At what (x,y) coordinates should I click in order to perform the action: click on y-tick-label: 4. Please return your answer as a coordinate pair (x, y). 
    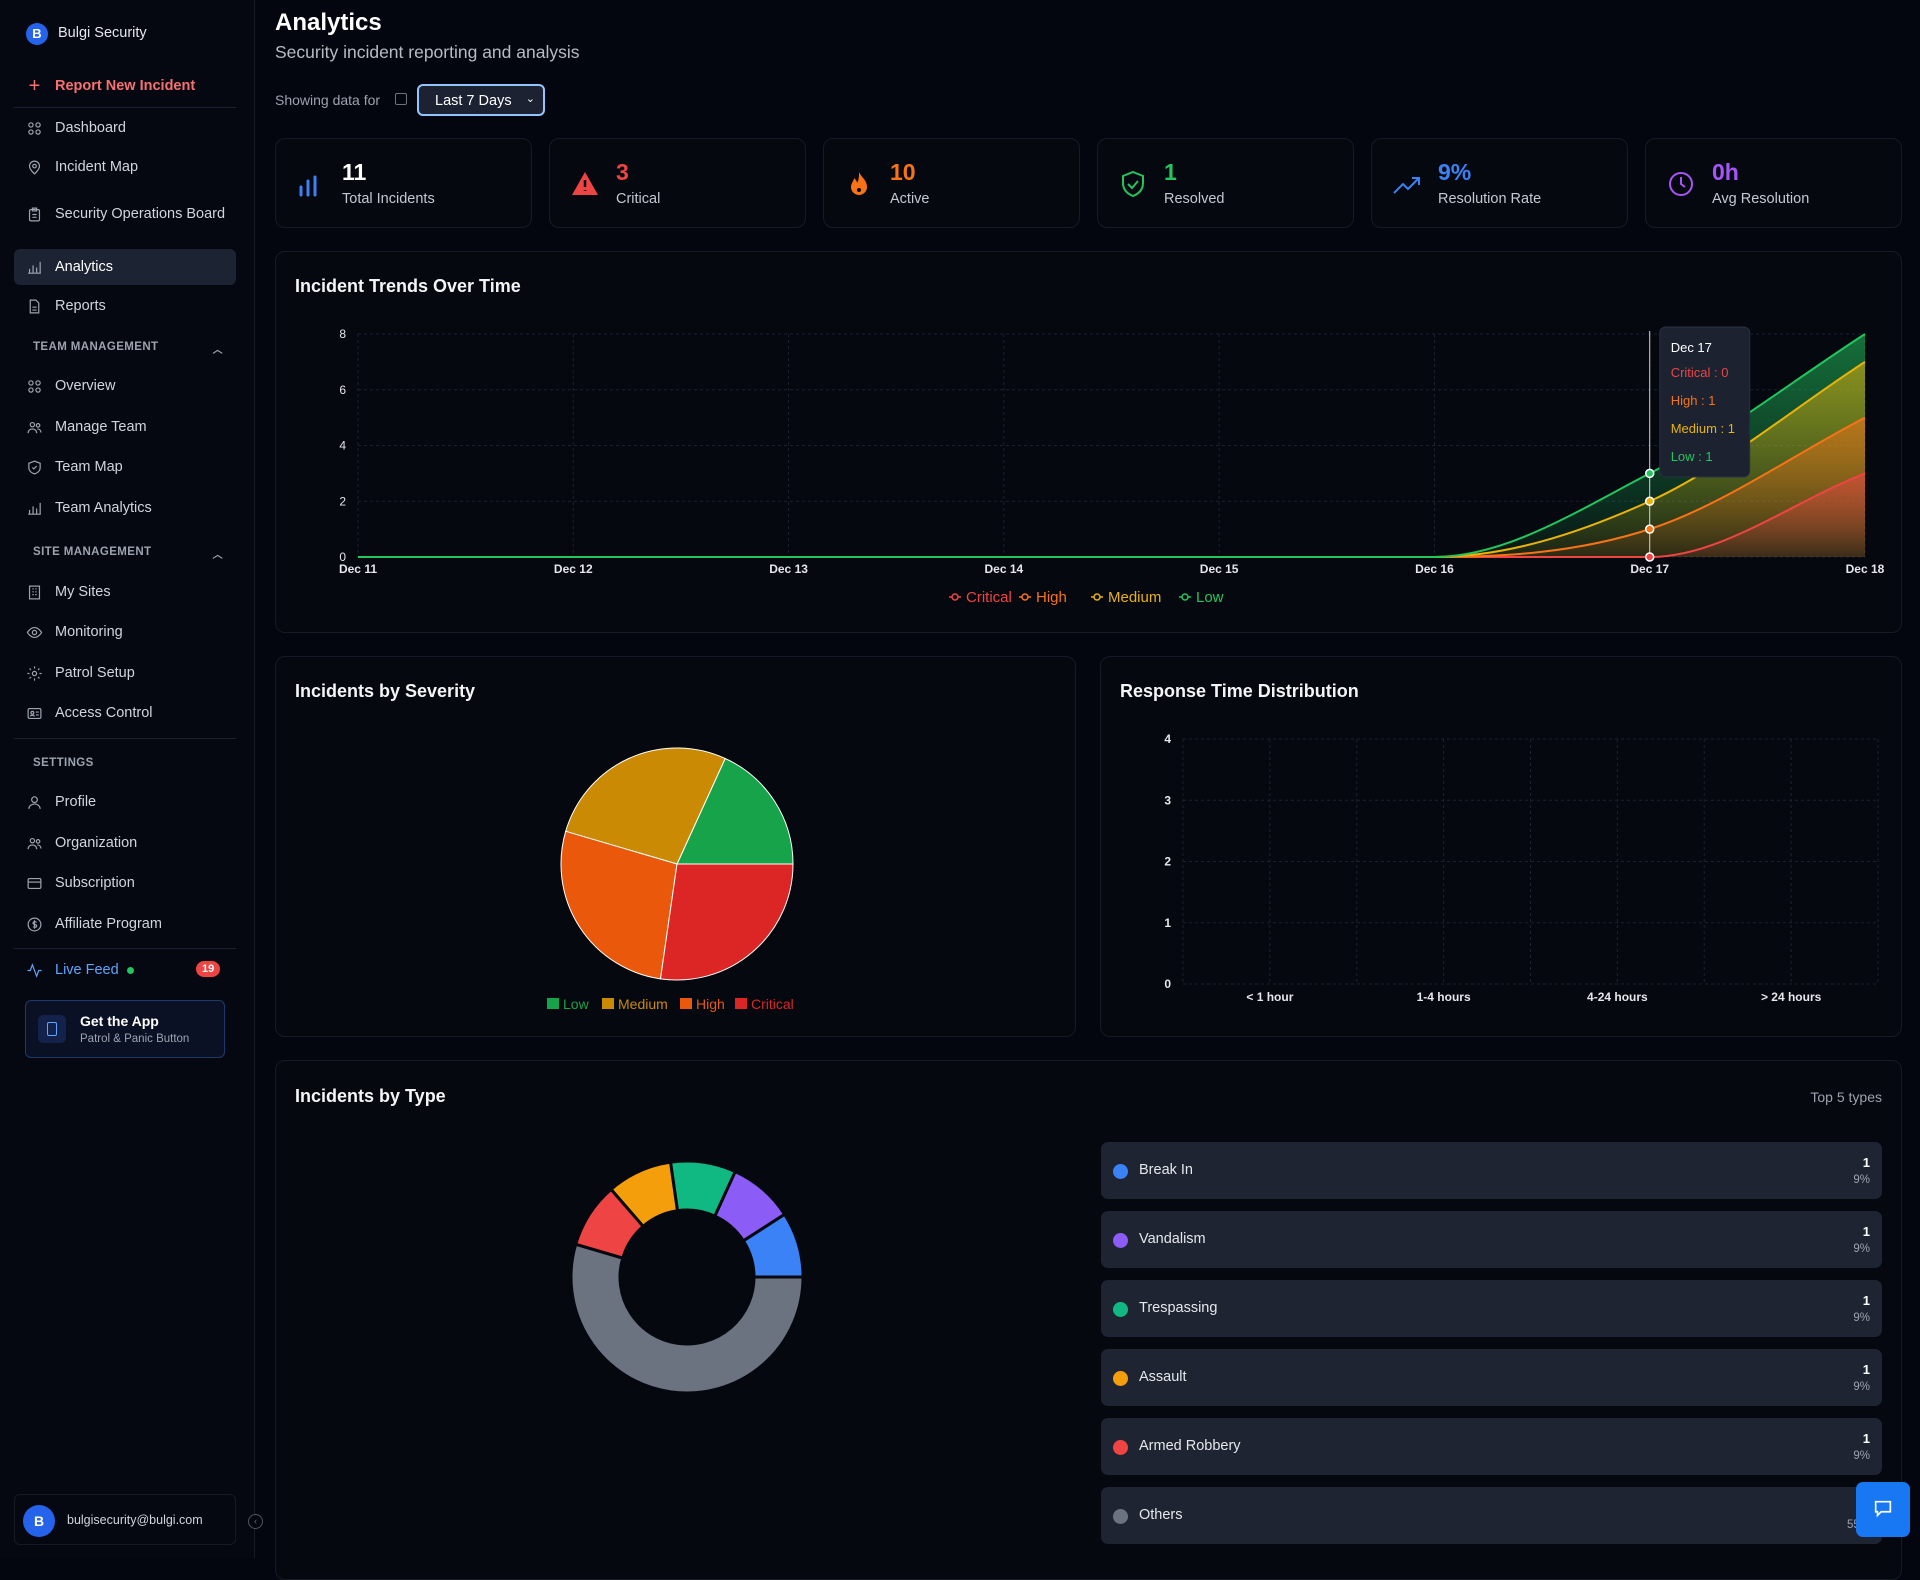
    Looking at the image, I should click on (1167, 739).